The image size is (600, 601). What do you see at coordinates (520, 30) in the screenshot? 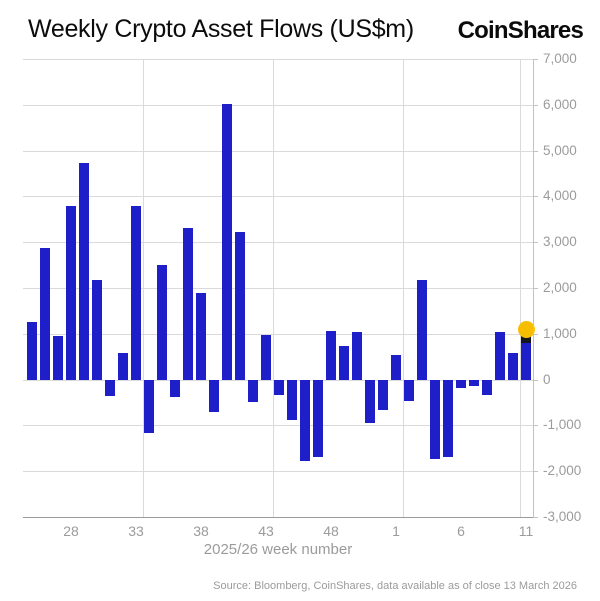
I see `coinshares-logo: CoinShares` at bounding box center [520, 30].